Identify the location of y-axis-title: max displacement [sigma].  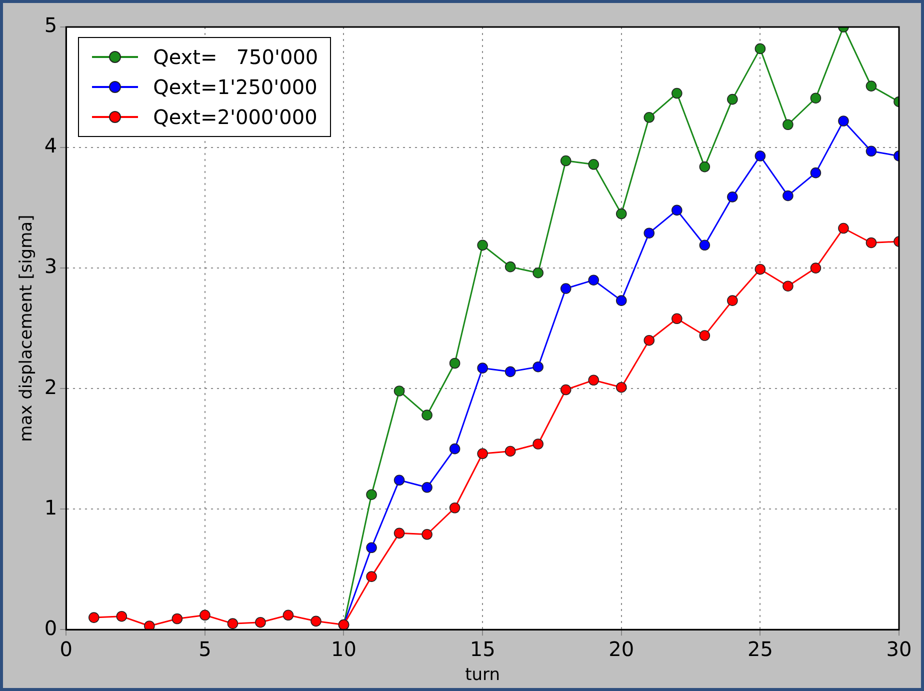
(26, 328).